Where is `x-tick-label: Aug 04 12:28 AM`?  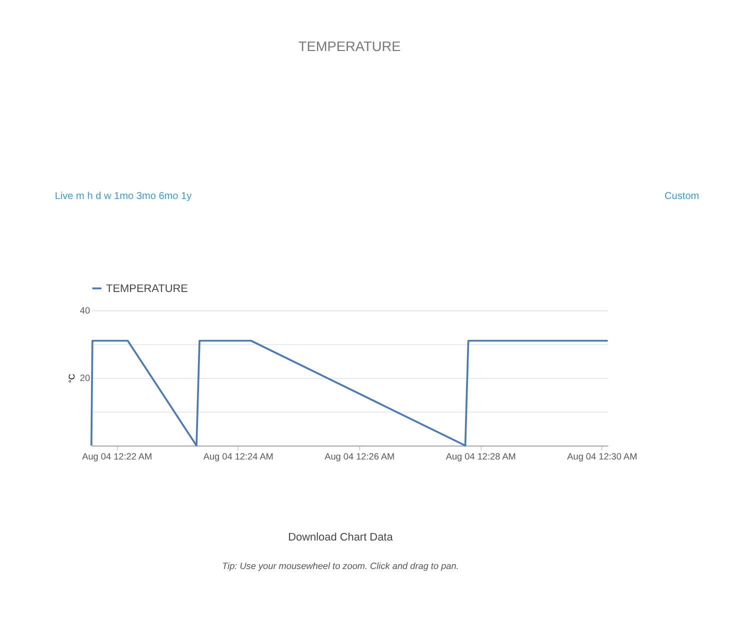
x-tick-label: Aug 04 12:28 AM is located at coordinates (481, 457).